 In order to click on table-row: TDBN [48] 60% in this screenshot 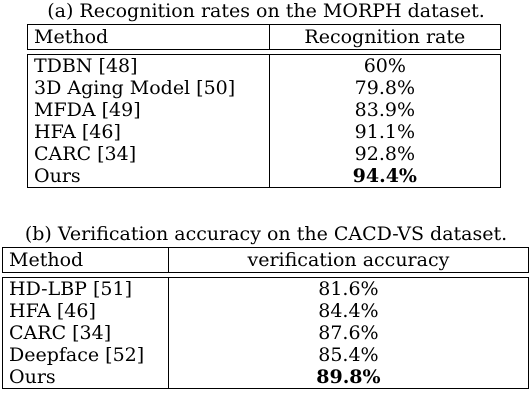, I will do `click(264, 65)`.